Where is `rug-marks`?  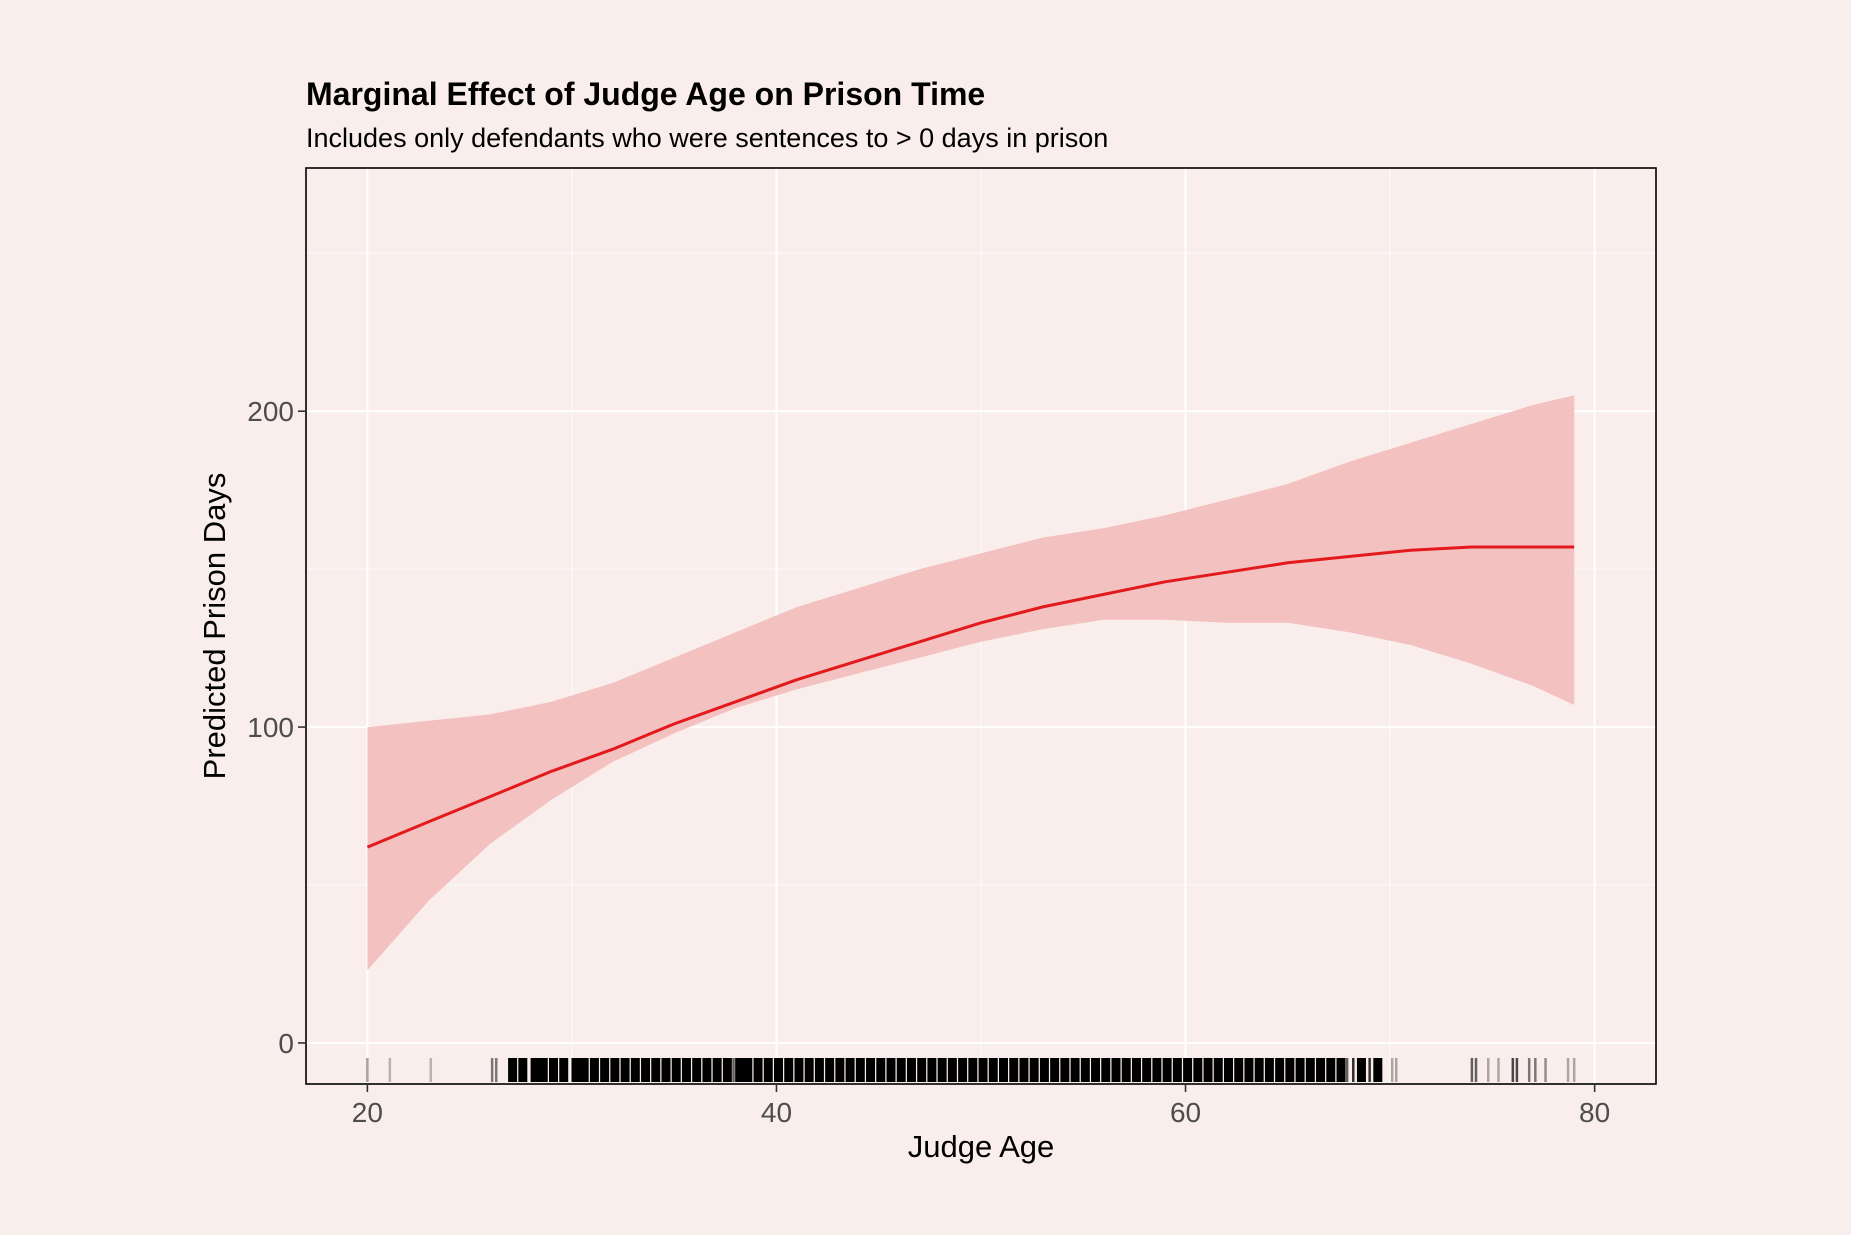
rug-marks is located at coordinates (971, 1070).